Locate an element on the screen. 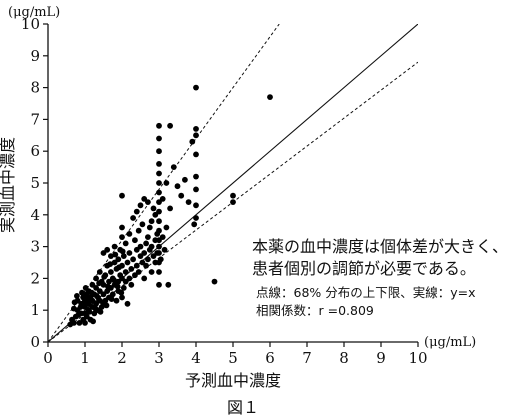  annotation-line-4: 相関係数：r =0.809 is located at coordinates (315, 310).